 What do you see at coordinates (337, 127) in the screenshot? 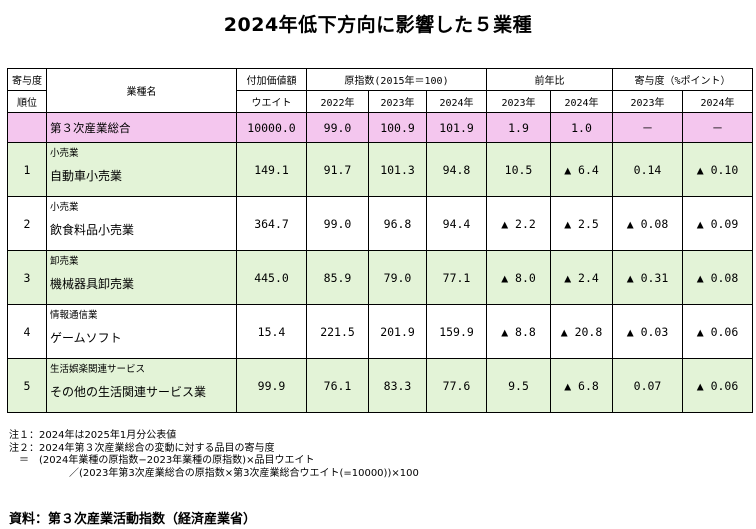
I see `total-idx-2022: 99.0` at bounding box center [337, 127].